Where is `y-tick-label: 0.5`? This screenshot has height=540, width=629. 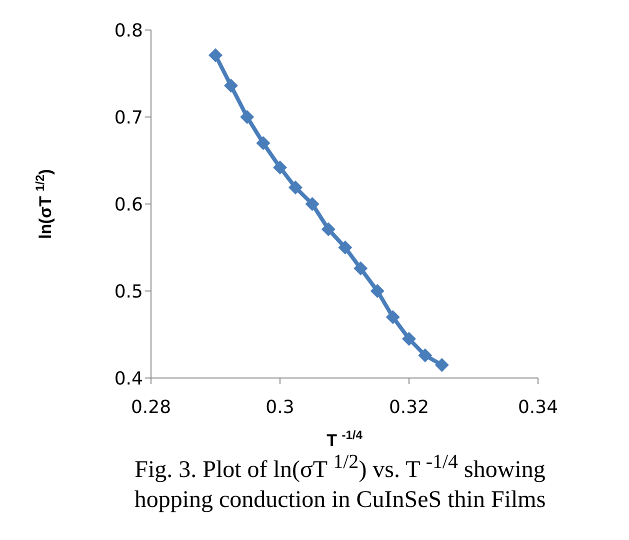 y-tick-label: 0.5 is located at coordinates (128, 291).